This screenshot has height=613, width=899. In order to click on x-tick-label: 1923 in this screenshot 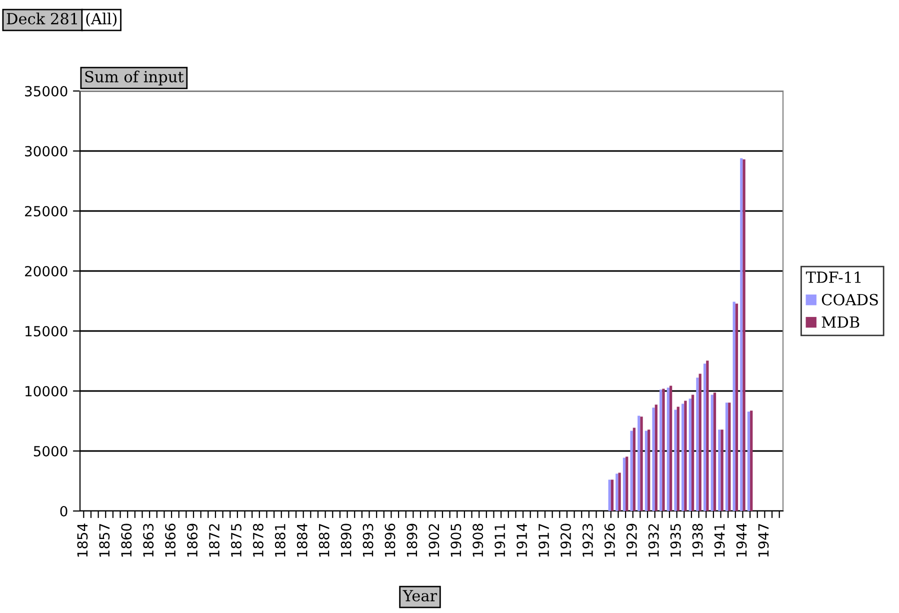, I will do `click(587, 540)`.